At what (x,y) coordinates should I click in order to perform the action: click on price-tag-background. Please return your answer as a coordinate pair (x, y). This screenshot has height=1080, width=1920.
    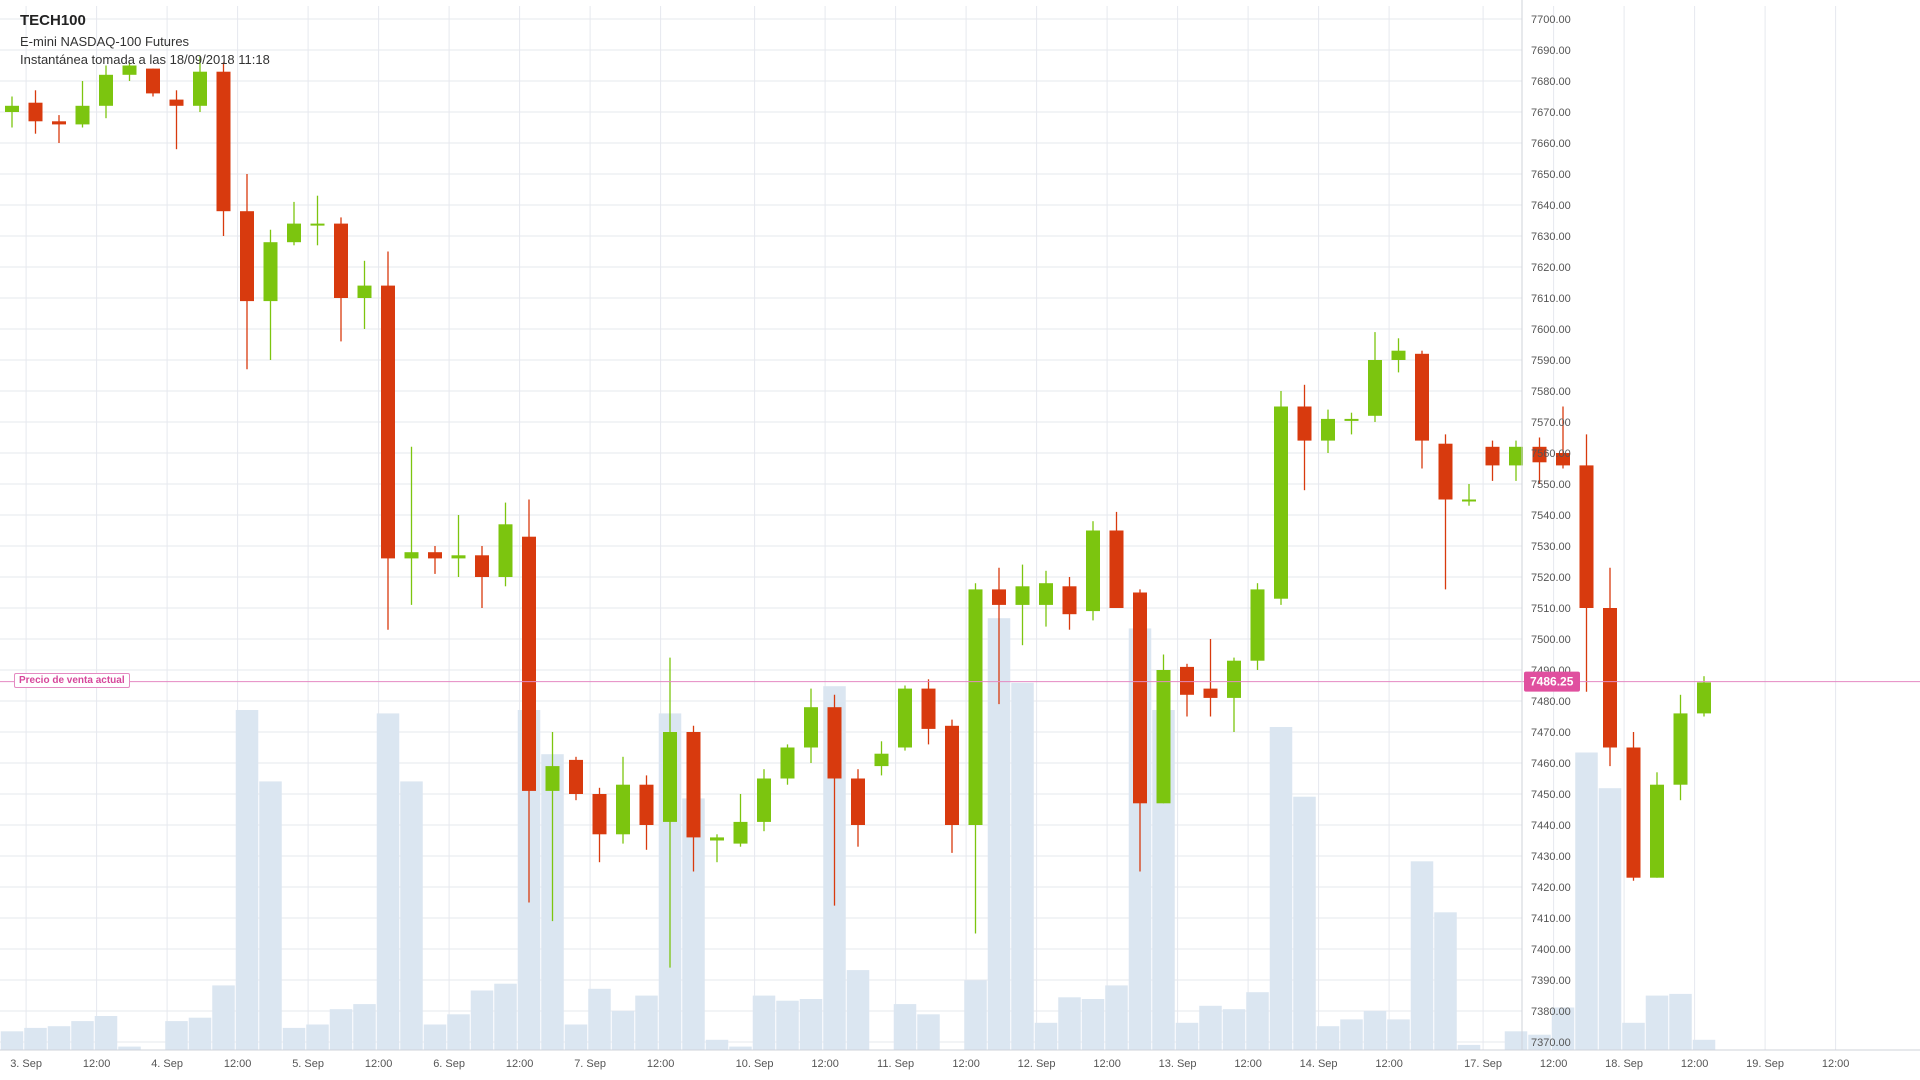
    Looking at the image, I should click on (1552, 681).